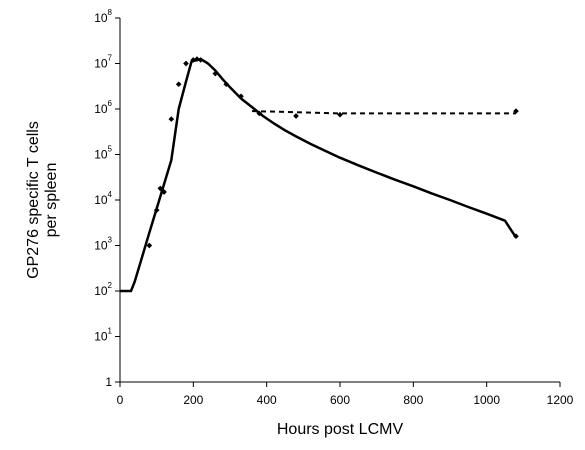 Image resolution: width=585 pixels, height=450 pixels. What do you see at coordinates (103, 62) in the screenshot?
I see `y-tick-label: 10⁷` at bounding box center [103, 62].